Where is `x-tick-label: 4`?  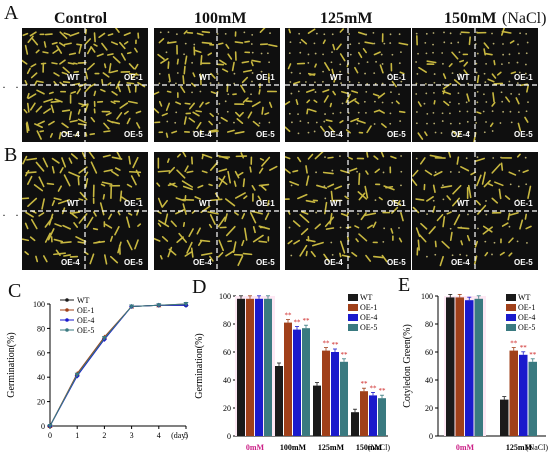
x-tick-label: 4 is located at coordinates (159, 435).